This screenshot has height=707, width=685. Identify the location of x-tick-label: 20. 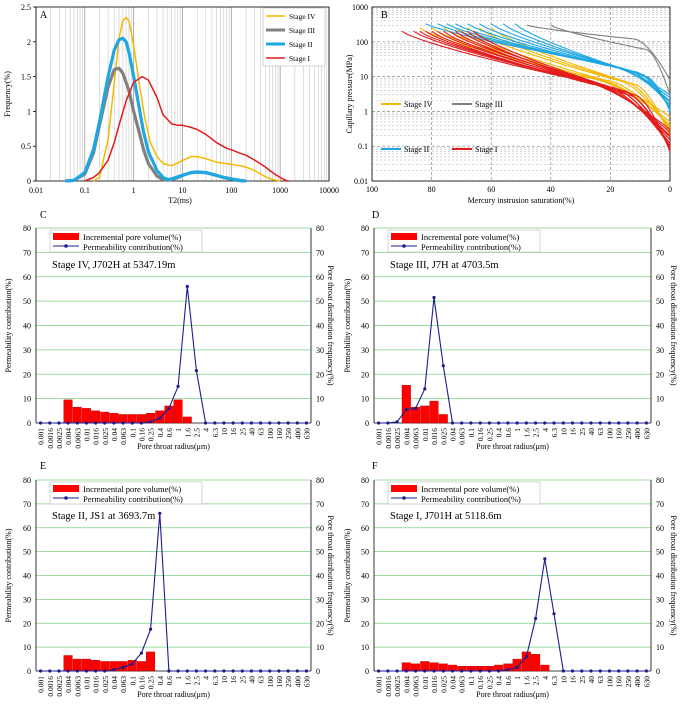
(610, 189).